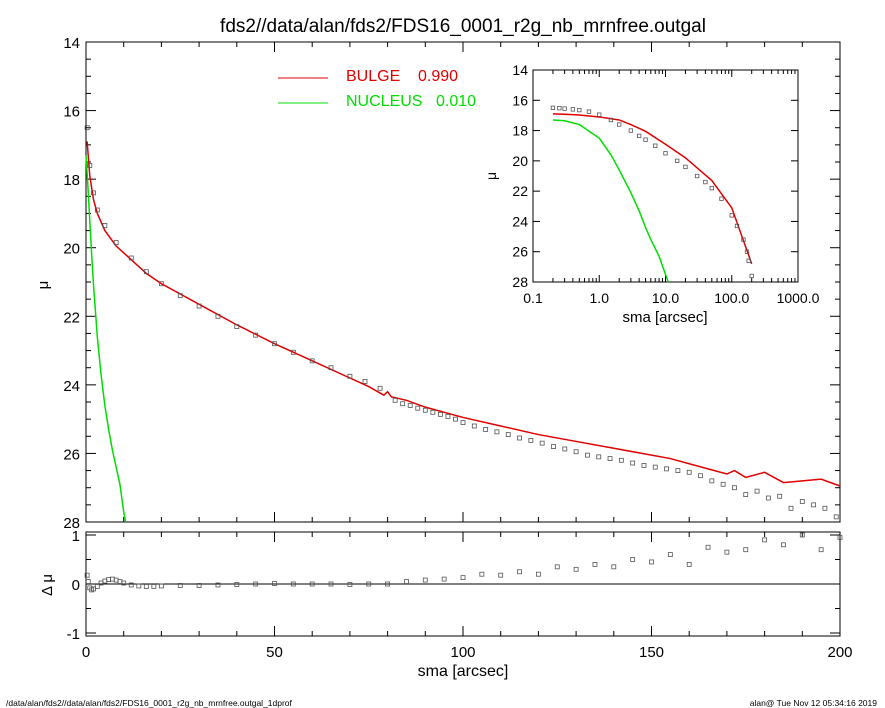 This screenshot has width=885, height=708. Describe the element at coordinates (71, 180) in the screenshot. I see `main-y-tick-label: 18` at that location.